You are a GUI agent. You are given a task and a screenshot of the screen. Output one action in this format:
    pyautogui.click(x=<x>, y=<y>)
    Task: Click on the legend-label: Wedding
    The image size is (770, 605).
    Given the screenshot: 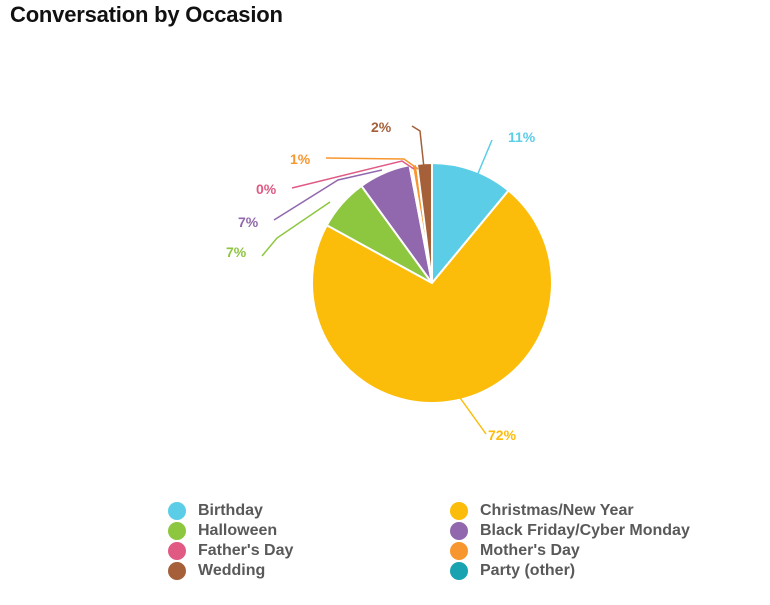 What is the action you would take?
    pyautogui.click(x=232, y=570)
    